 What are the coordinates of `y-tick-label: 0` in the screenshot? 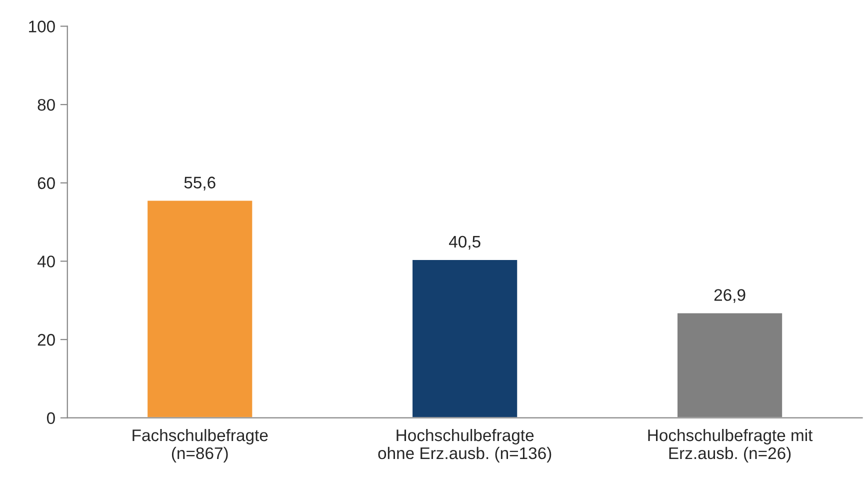 It's located at (50, 418).